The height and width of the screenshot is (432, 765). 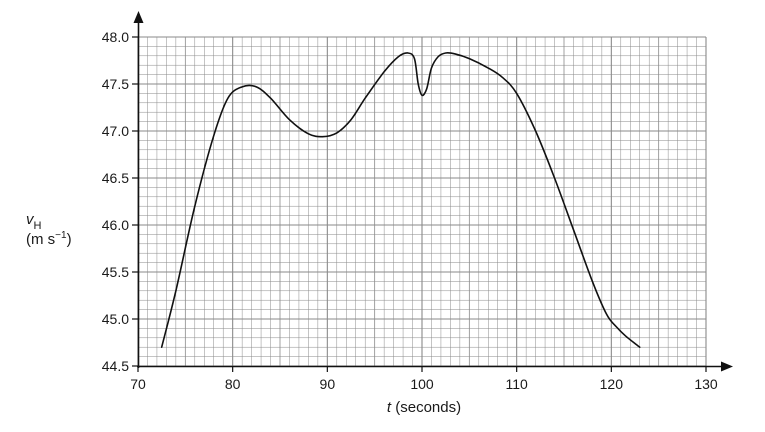 What do you see at coordinates (612, 384) in the screenshot?
I see `x-tick-label: 120` at bounding box center [612, 384].